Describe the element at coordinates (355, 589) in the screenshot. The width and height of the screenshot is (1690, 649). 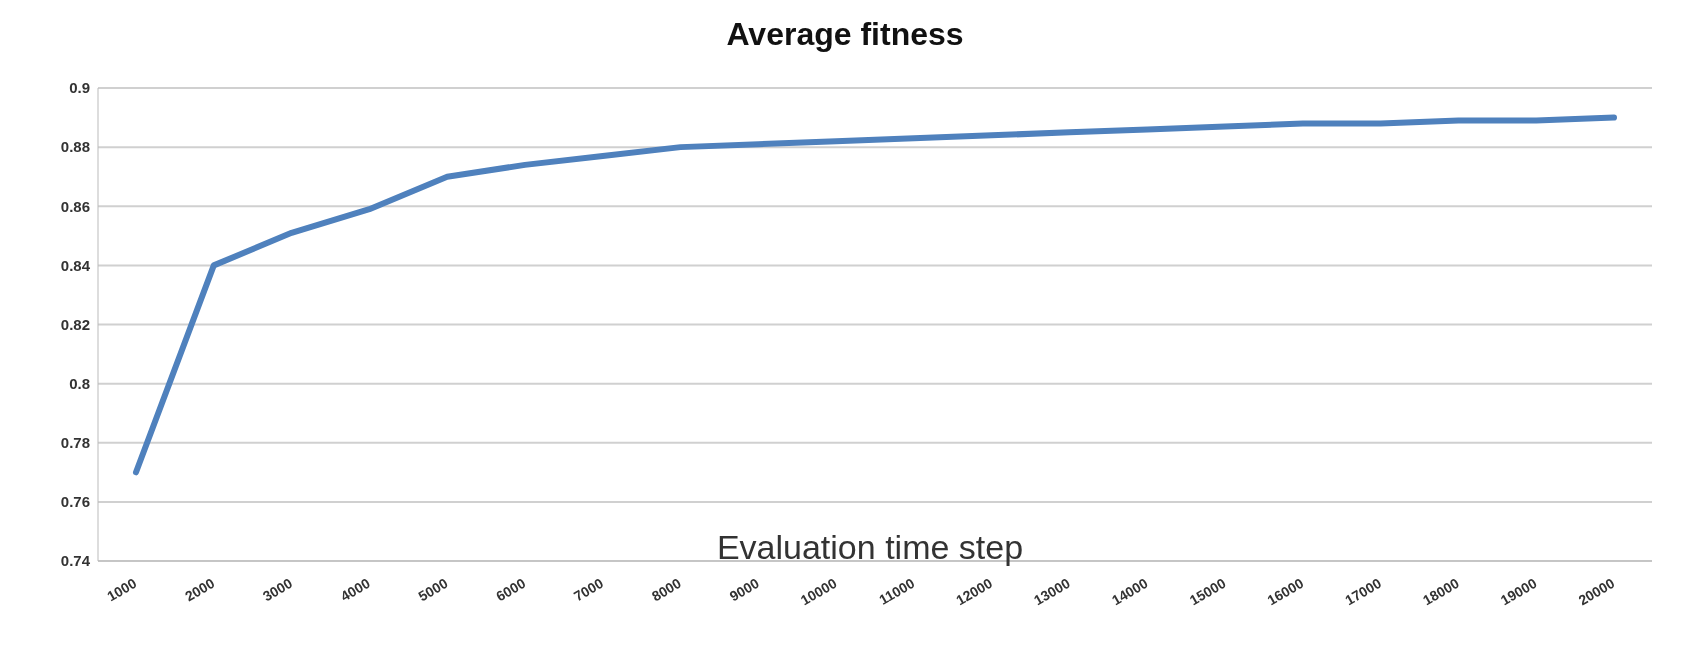
I see `x-tick-label: 4000` at that location.